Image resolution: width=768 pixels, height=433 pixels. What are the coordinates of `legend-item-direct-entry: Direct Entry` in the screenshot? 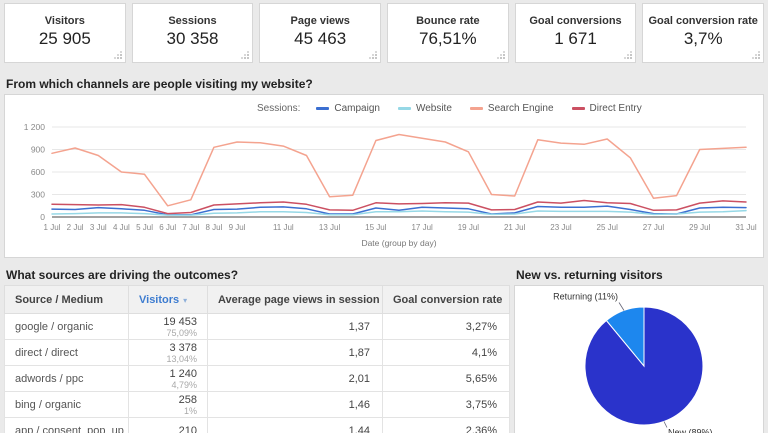 It's located at (606, 108).